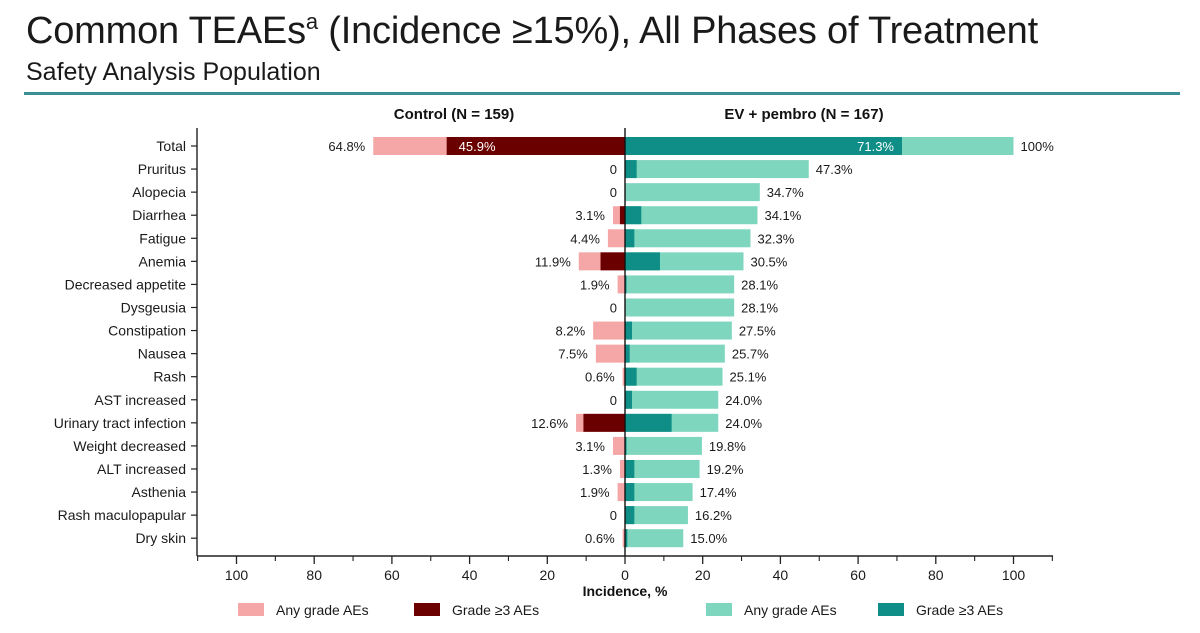 Image resolution: width=1200 pixels, height=633 pixels. I want to click on control-value-label: 8.2%, so click(571, 331).